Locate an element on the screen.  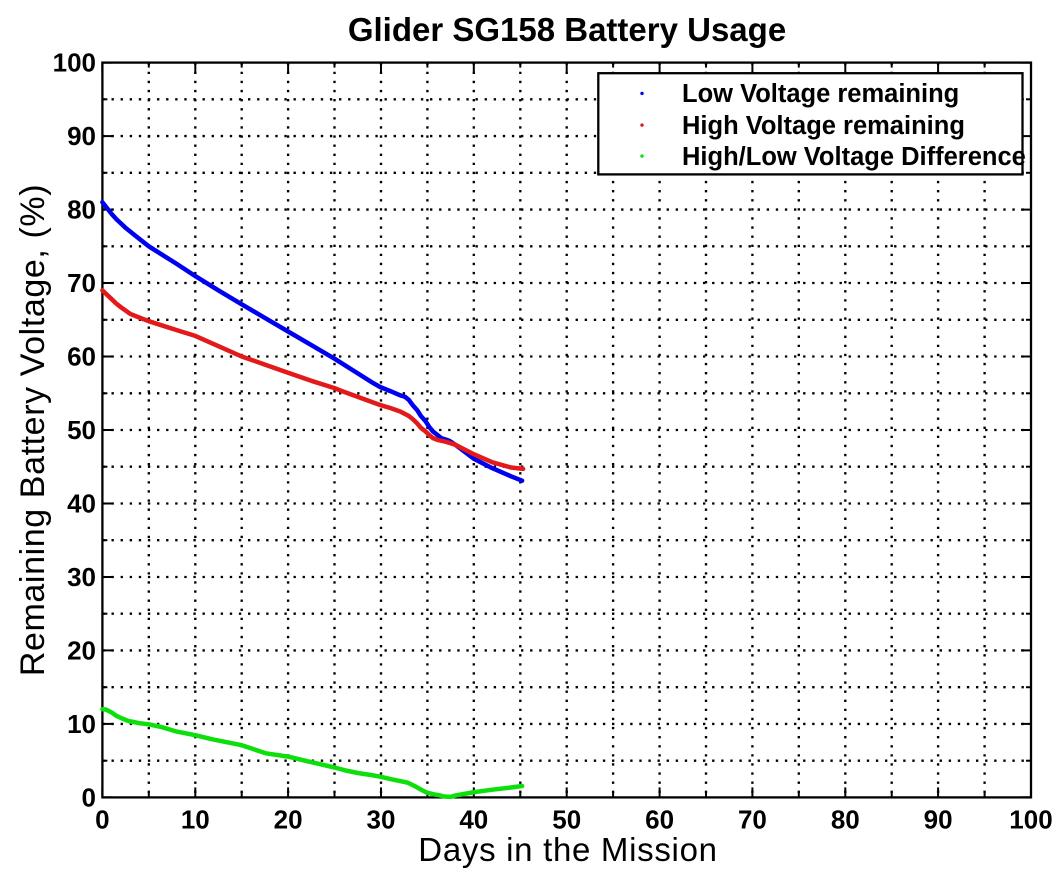
svg-text: Days in the Mission is located at coordinates (567, 849).